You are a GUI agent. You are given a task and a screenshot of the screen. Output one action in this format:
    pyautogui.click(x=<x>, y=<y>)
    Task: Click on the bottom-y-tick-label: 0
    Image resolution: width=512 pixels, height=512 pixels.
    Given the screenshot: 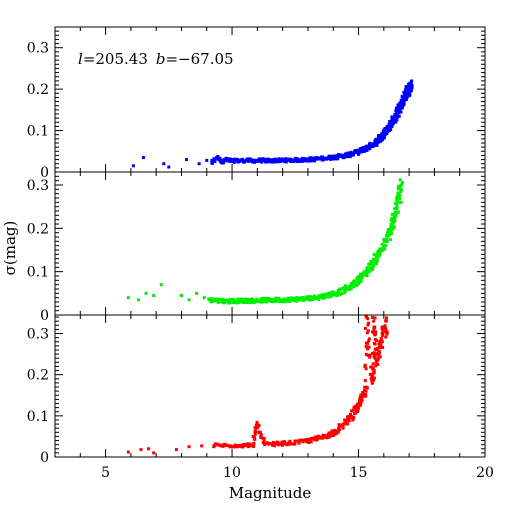 What is the action you would take?
    pyautogui.click(x=44, y=458)
    